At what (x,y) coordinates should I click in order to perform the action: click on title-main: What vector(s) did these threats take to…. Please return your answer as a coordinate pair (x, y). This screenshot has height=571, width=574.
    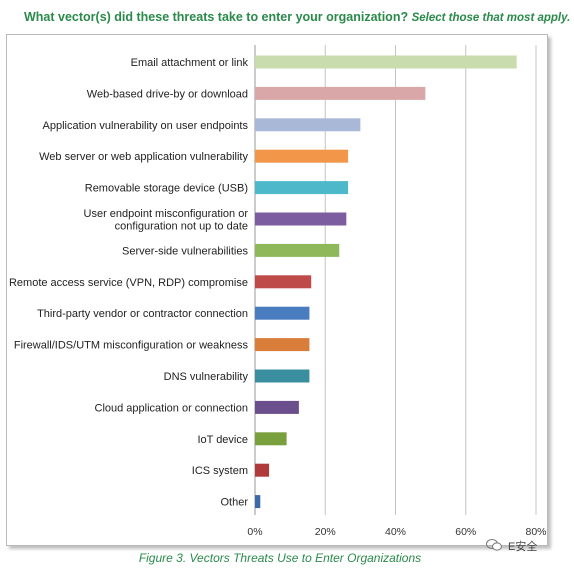
    Looking at the image, I should click on (216, 17).